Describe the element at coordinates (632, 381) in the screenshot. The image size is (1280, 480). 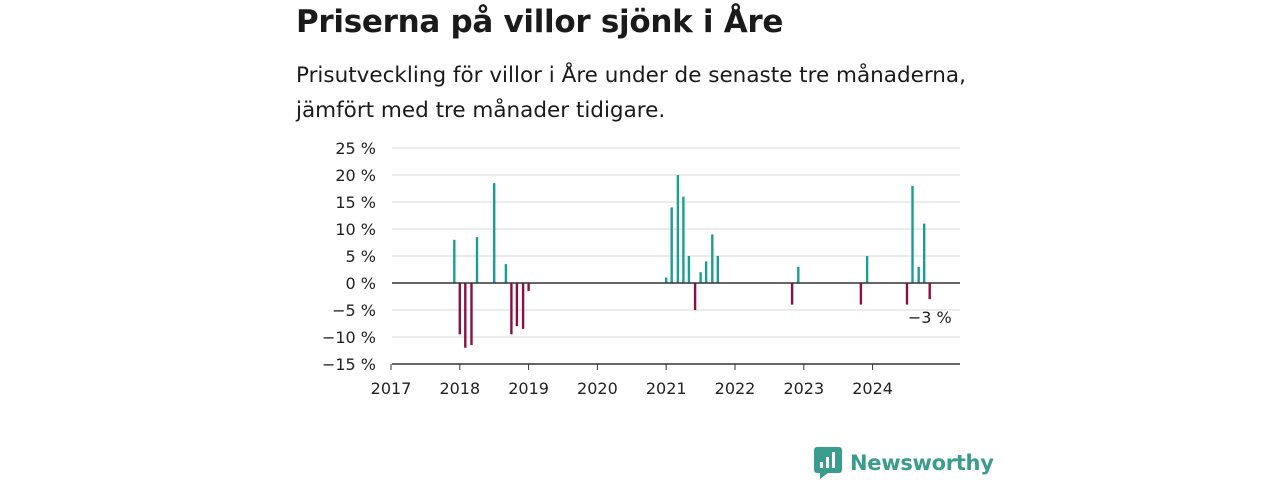
I see `x-axis-ticks: 2017 2018 2019 2020 2021 2022 2023 2024` at that location.